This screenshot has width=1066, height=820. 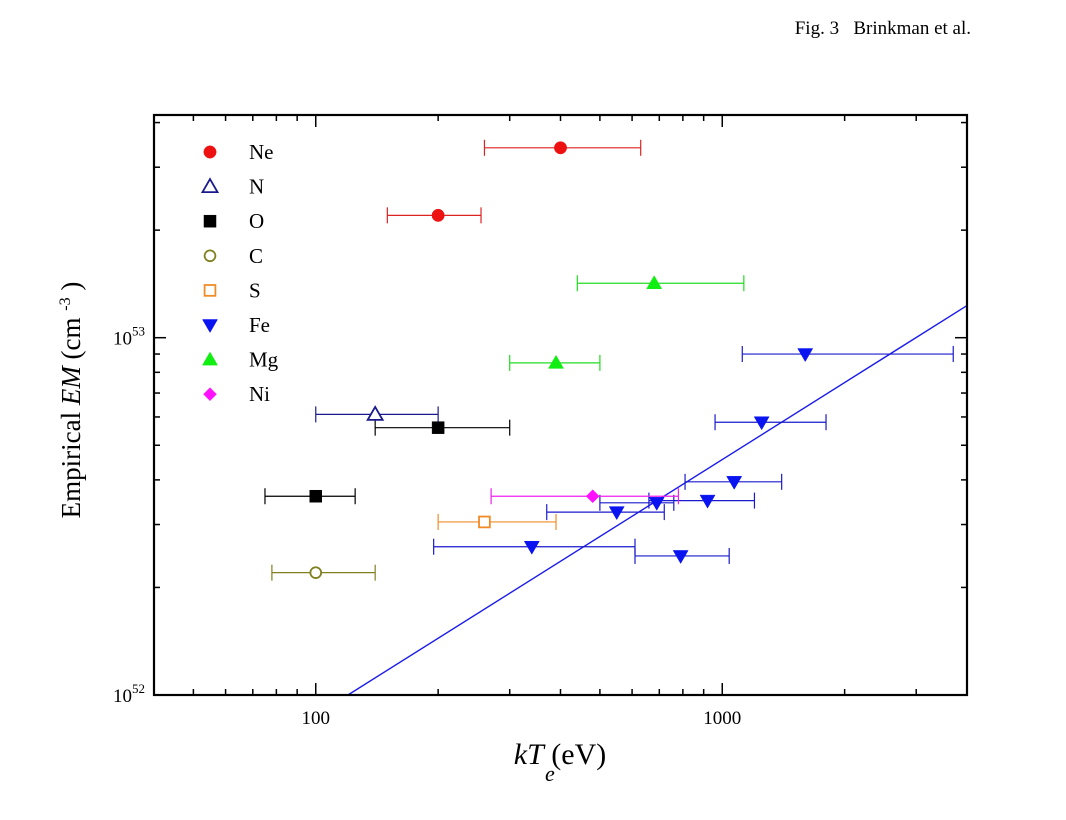 What do you see at coordinates (233, 221) in the screenshot?
I see `legend-item-o: O` at bounding box center [233, 221].